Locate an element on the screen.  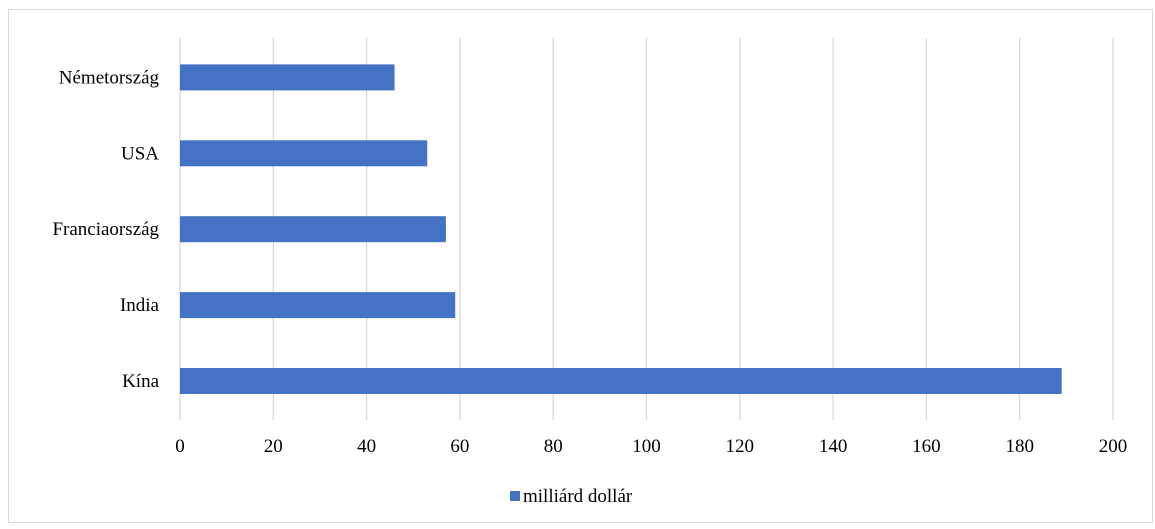
legend-swatch is located at coordinates (515, 496).